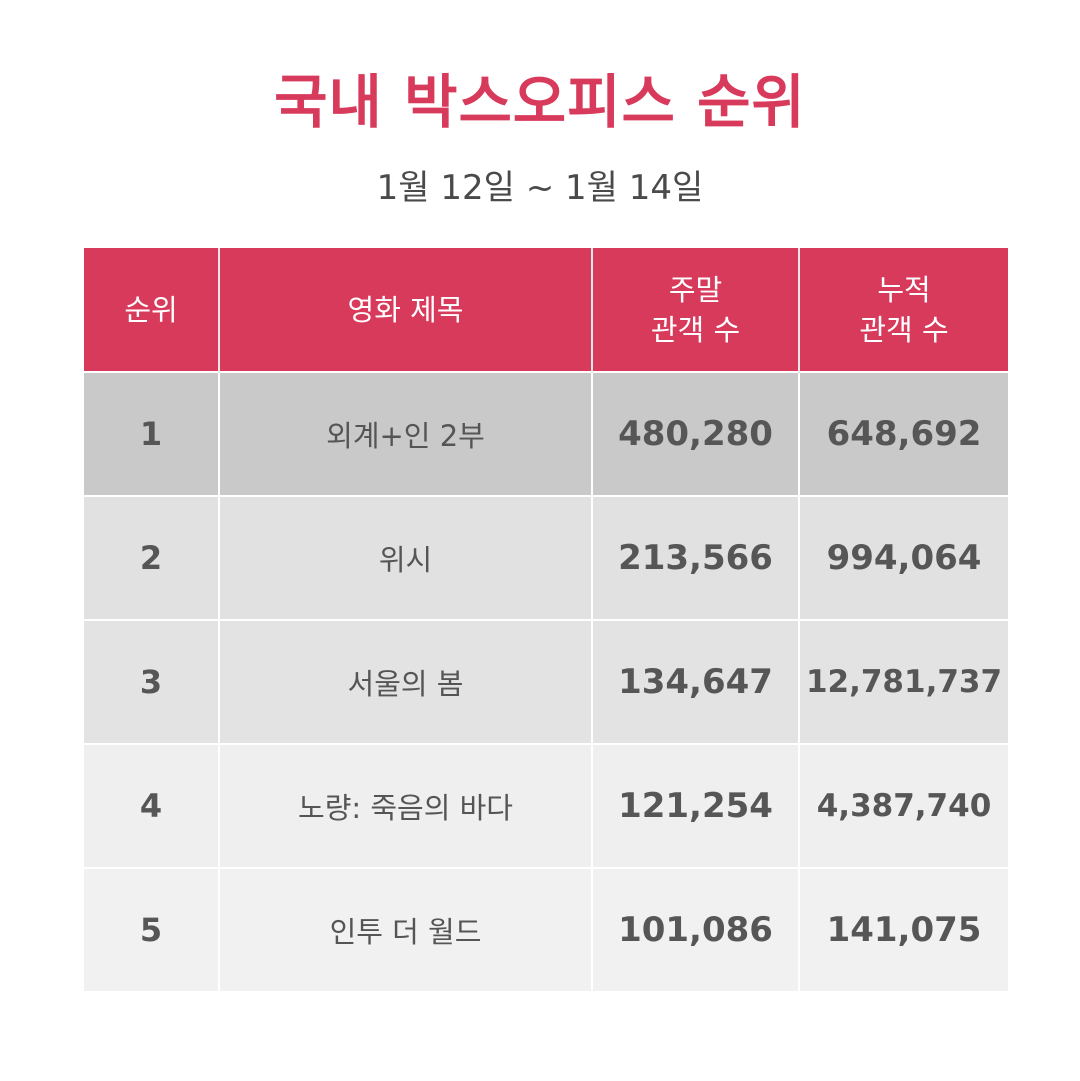 This screenshot has width=1080, height=1081. I want to click on movie-title-cell: 외계+인 2부, so click(405, 433).